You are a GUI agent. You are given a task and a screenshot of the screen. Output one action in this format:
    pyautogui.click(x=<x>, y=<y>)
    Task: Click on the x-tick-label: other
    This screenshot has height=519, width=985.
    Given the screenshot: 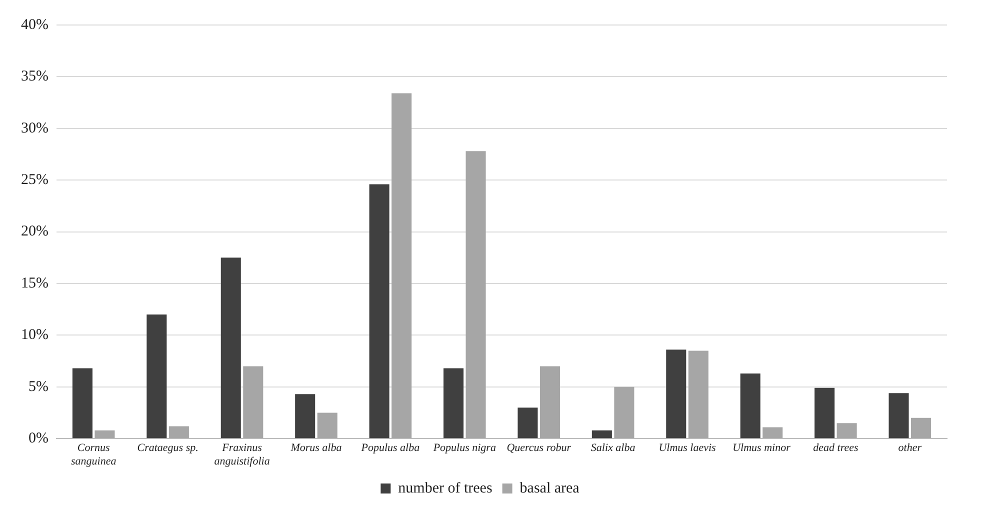 What is the action you would take?
    pyautogui.click(x=910, y=448)
    